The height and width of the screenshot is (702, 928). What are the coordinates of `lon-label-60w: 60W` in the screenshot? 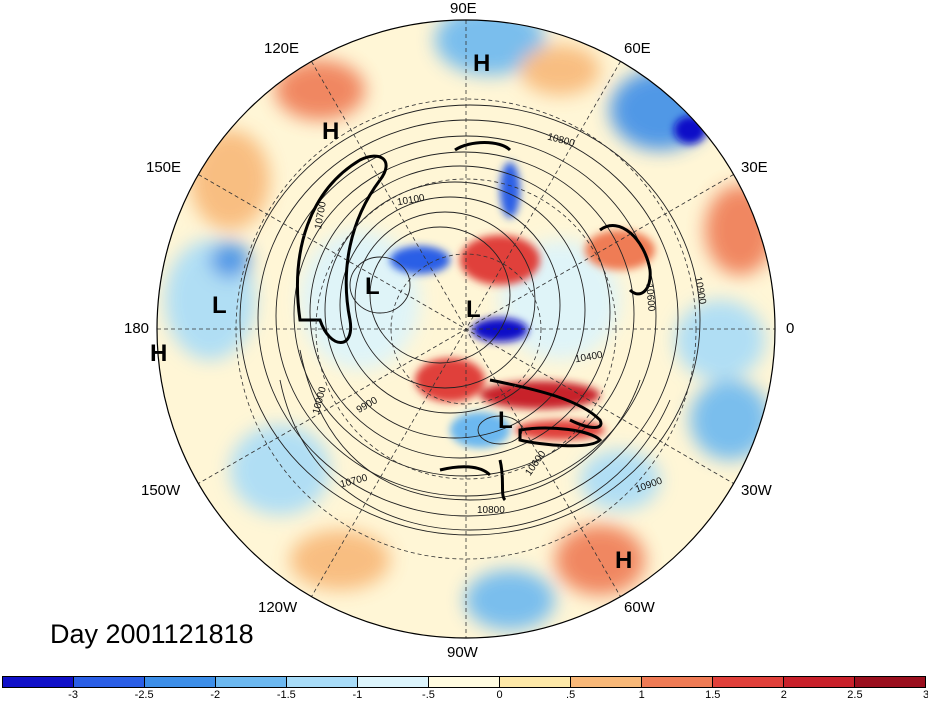 It's located at (639, 607).